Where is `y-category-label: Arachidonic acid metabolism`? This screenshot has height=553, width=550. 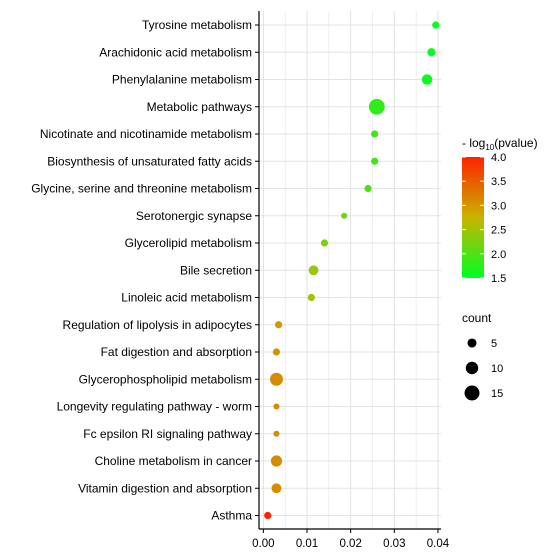
y-category-label: Arachidonic acid metabolism is located at coordinates (175, 52).